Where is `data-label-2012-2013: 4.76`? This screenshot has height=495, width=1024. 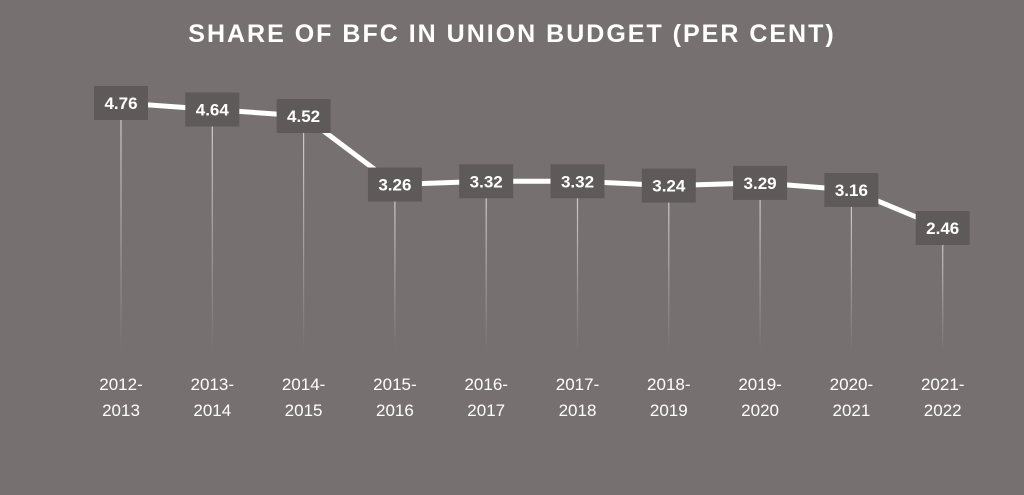 data-label-2012-2013: 4.76 is located at coordinates (120, 103).